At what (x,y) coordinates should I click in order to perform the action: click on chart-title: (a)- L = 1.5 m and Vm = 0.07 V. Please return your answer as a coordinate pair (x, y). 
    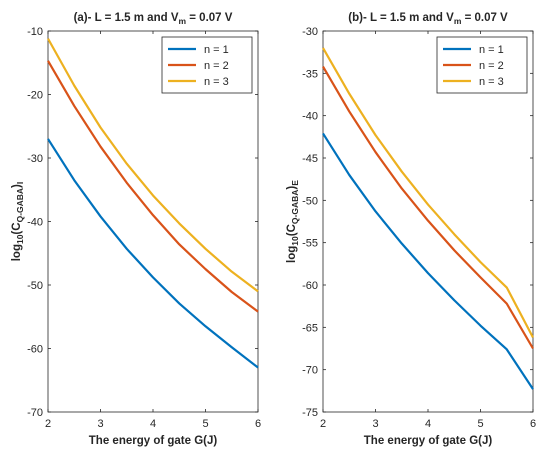
    Looking at the image, I should click on (153, 19).